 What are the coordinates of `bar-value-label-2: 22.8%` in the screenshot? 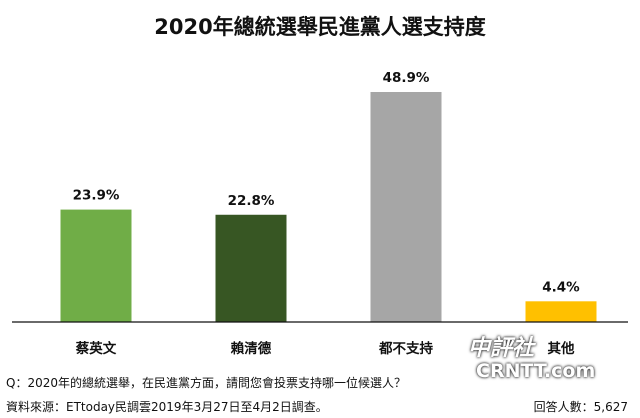 It's located at (251, 201).